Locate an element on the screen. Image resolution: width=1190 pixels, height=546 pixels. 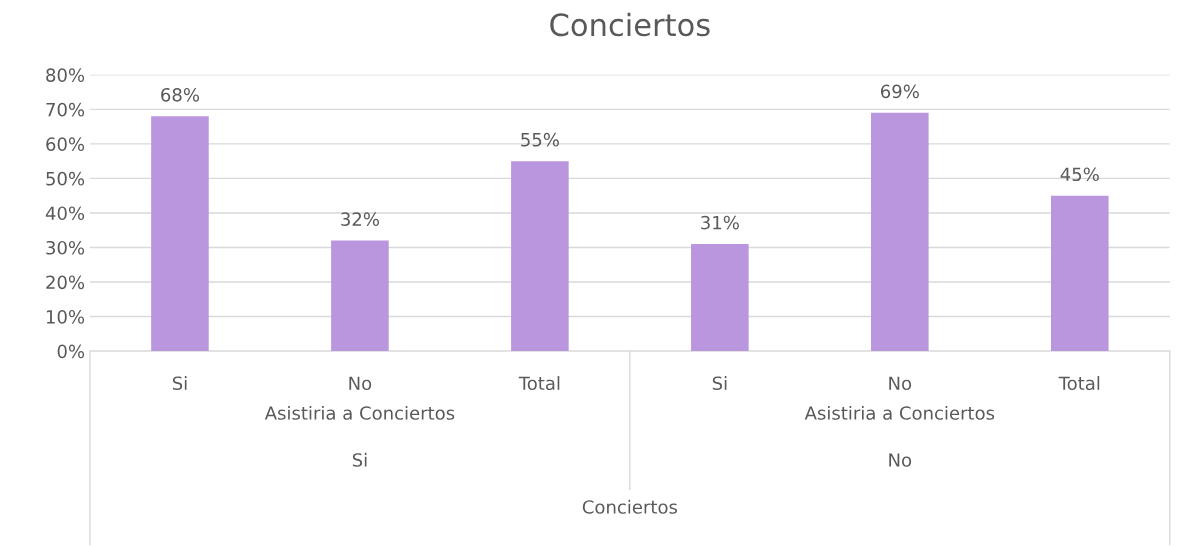
data-label: 55% is located at coordinates (540, 139).